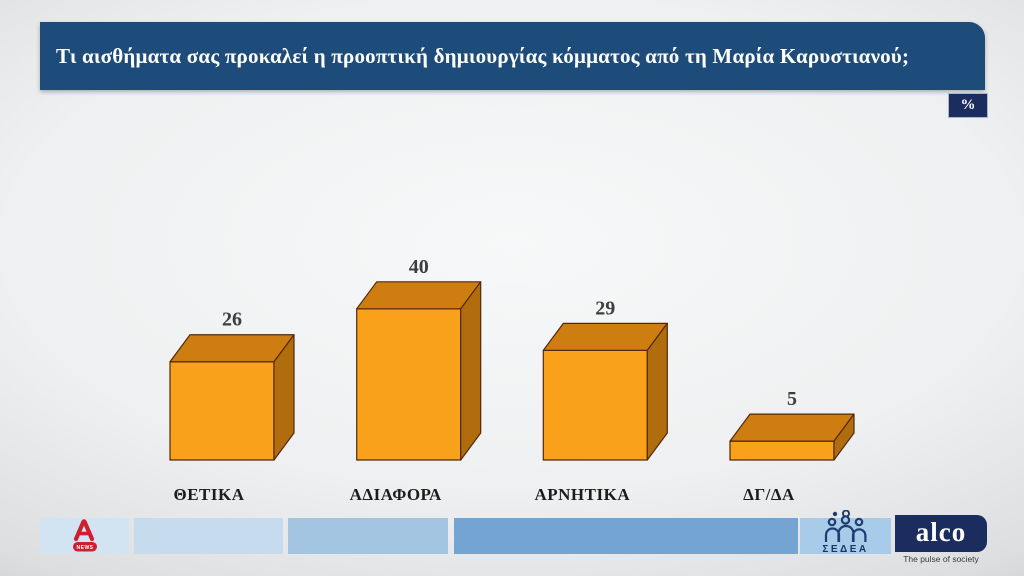  What do you see at coordinates (232, 320) in the screenshot?
I see `value-label-0: 26` at bounding box center [232, 320].